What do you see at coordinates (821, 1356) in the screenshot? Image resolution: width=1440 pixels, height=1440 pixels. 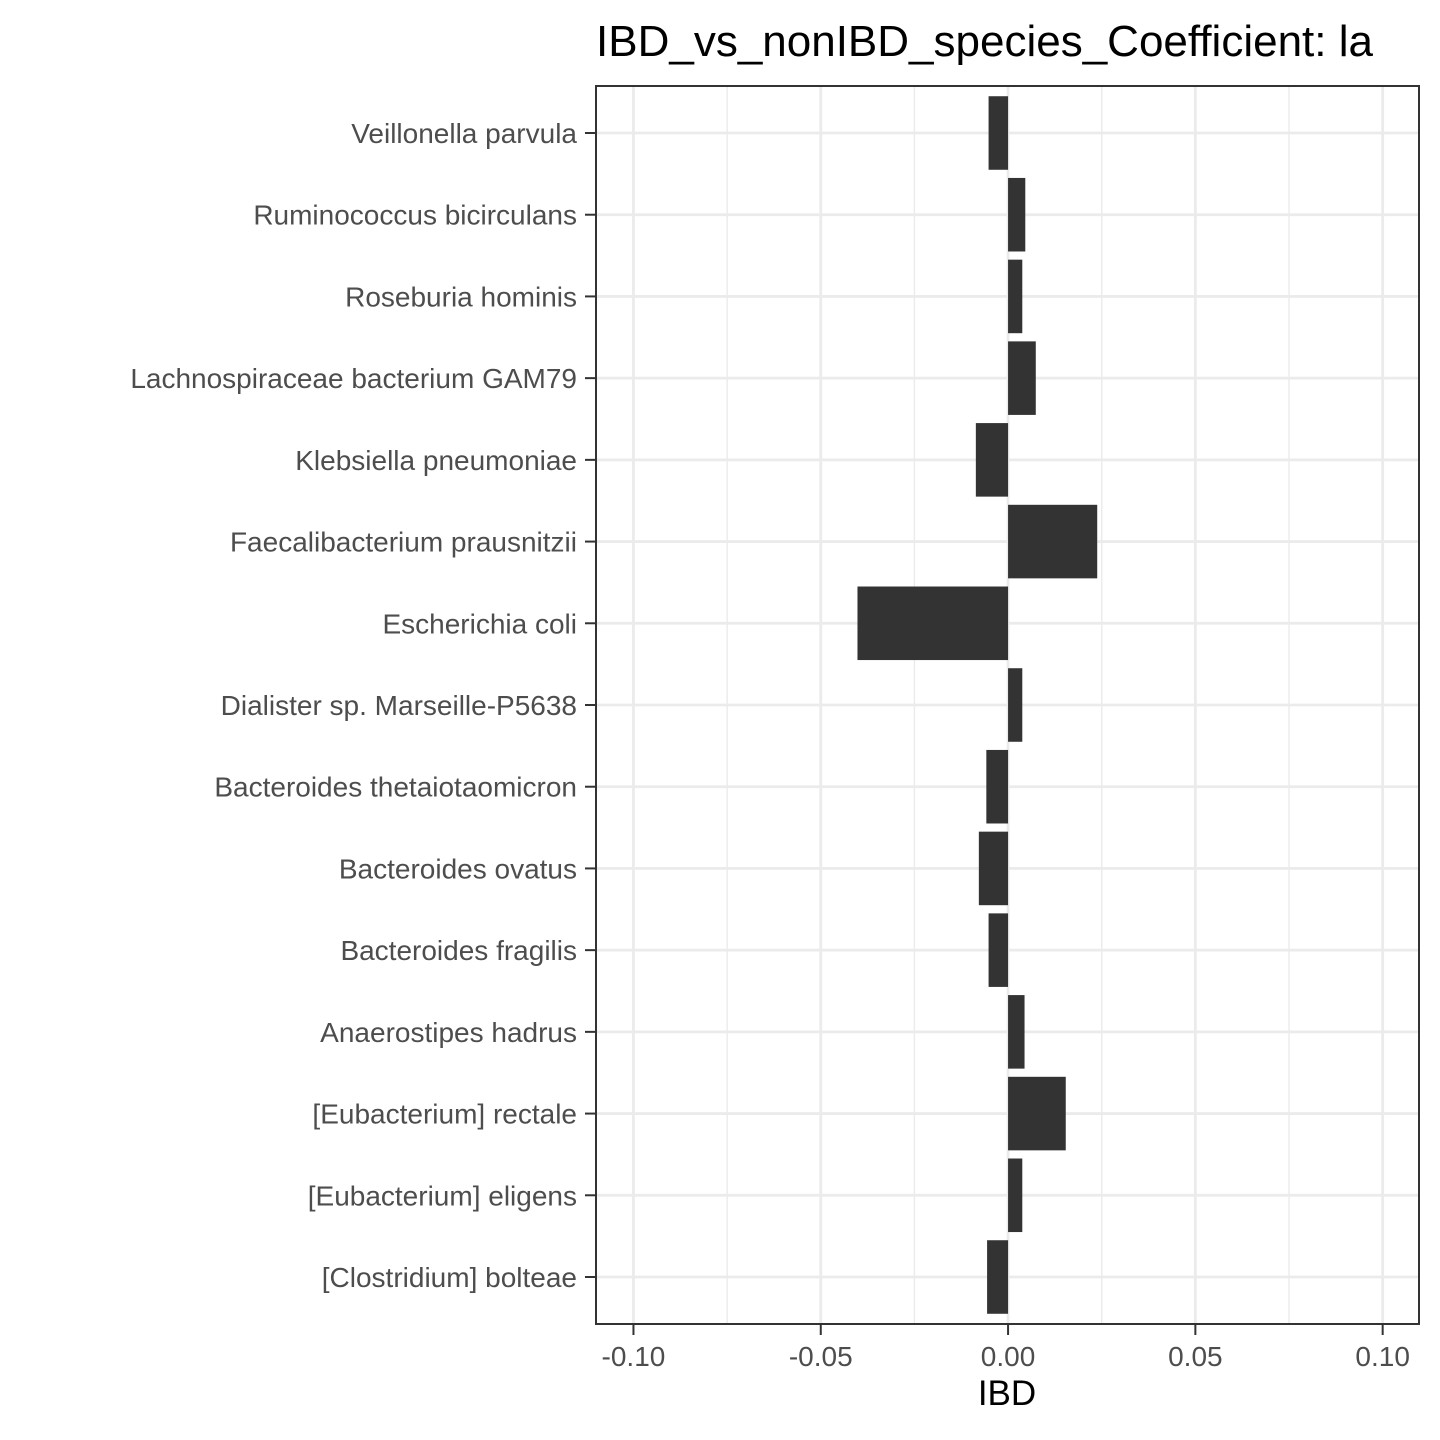 I see `x-tick-label: -0.05` at bounding box center [821, 1356].